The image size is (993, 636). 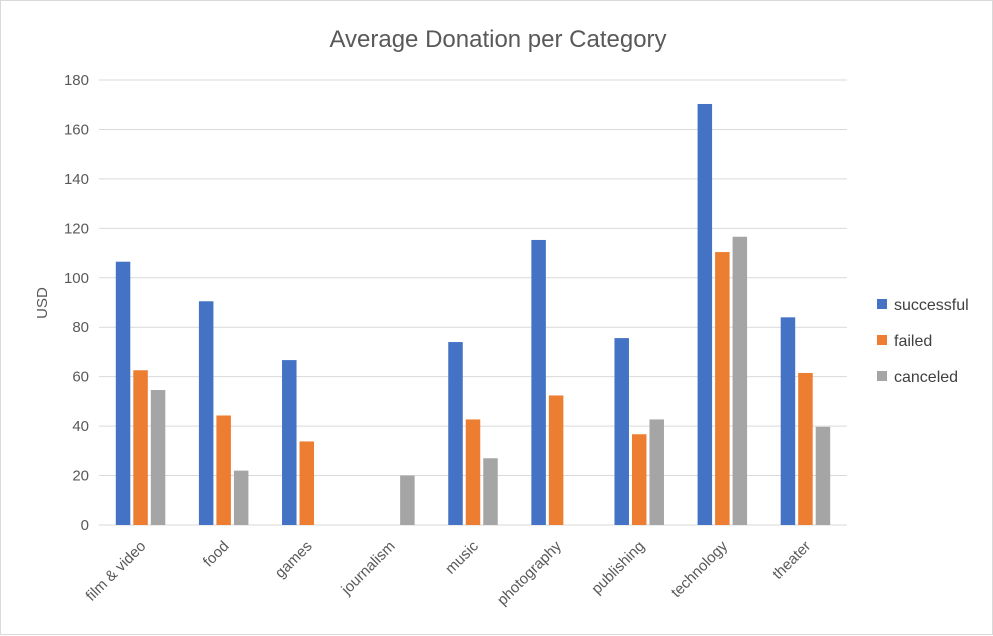 I want to click on y-tick-labels: 0 20 40 60 80 100 120 140 160 180, so click(x=76, y=303).